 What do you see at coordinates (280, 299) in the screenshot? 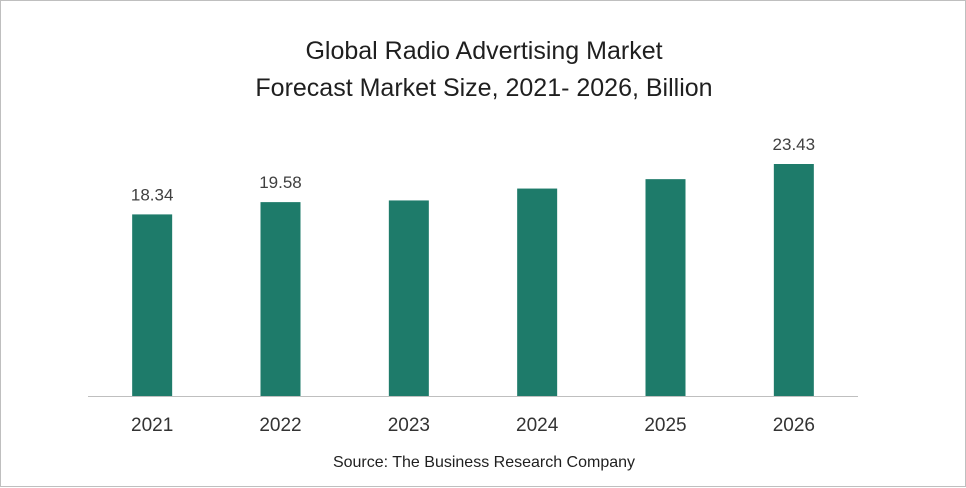
I see `bar-2022` at bounding box center [280, 299].